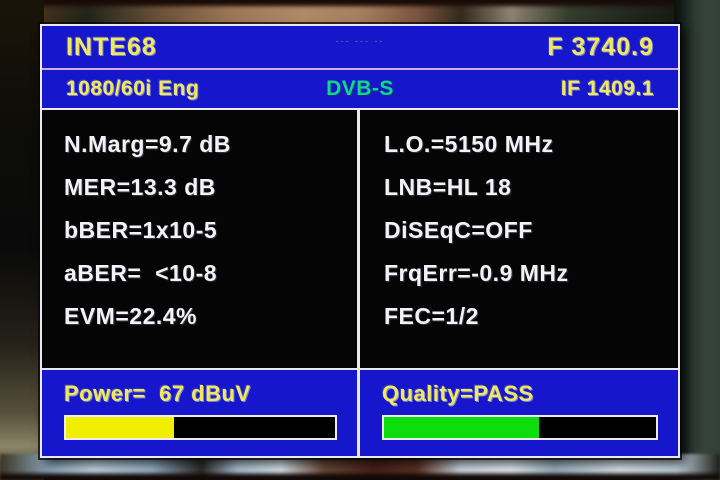 This screenshot has width=720, height=480. What do you see at coordinates (697, 240) in the screenshot?
I see `video-background-right` at bounding box center [697, 240].